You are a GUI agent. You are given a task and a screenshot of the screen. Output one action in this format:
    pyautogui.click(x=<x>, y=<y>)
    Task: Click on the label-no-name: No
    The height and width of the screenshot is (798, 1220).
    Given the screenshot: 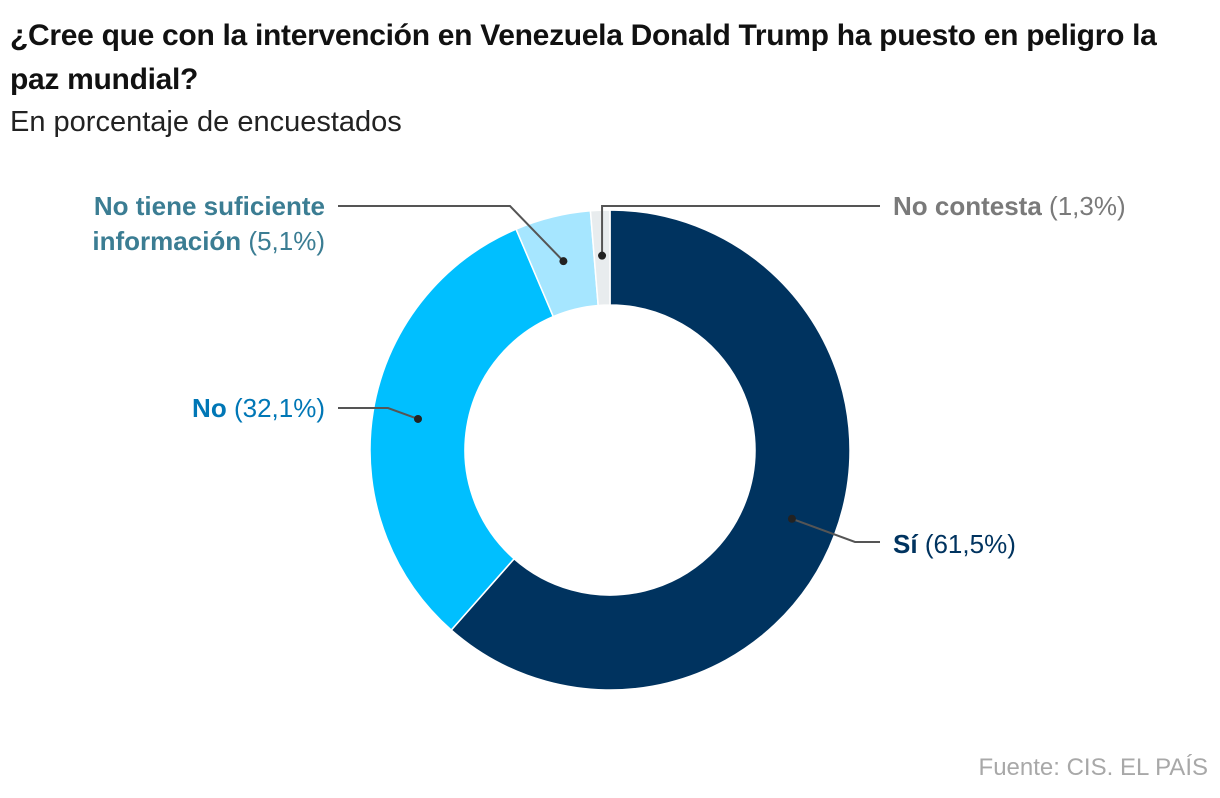 What is the action you would take?
    pyautogui.click(x=209, y=408)
    